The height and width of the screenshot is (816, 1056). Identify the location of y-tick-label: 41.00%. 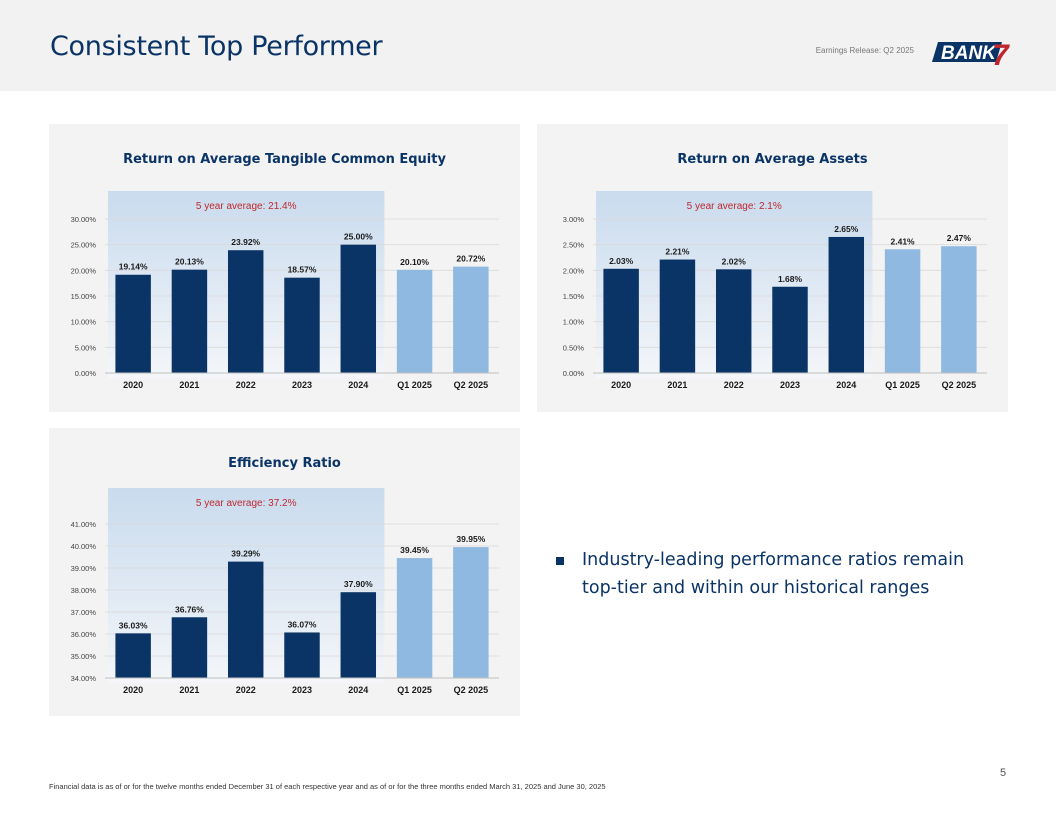
(84, 524).